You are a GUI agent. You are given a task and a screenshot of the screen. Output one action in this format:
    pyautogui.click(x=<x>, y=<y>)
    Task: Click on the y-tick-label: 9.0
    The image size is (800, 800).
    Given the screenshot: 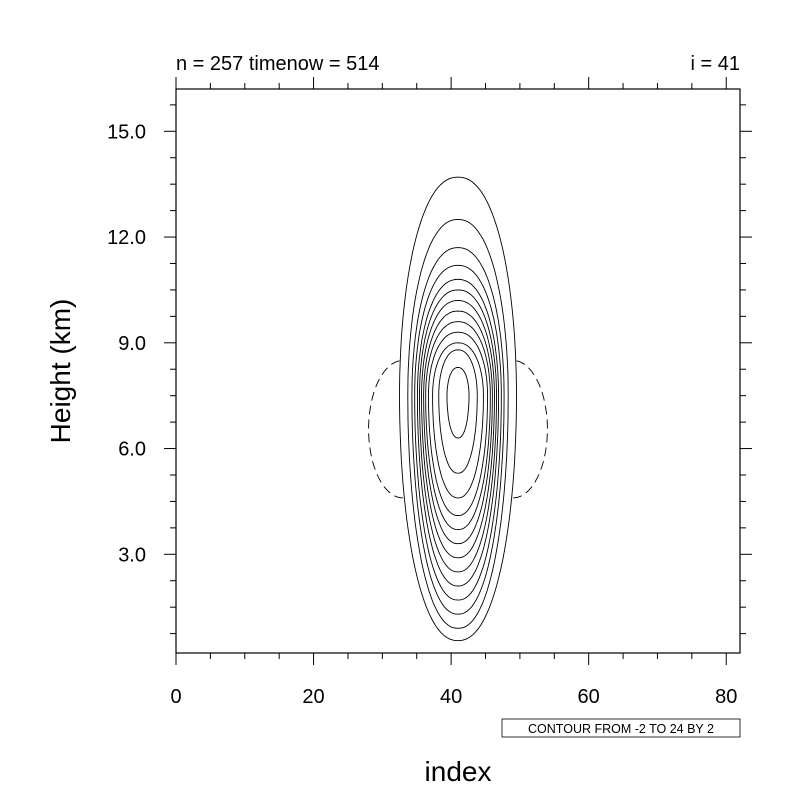 What is the action you would take?
    pyautogui.click(x=132, y=344)
    